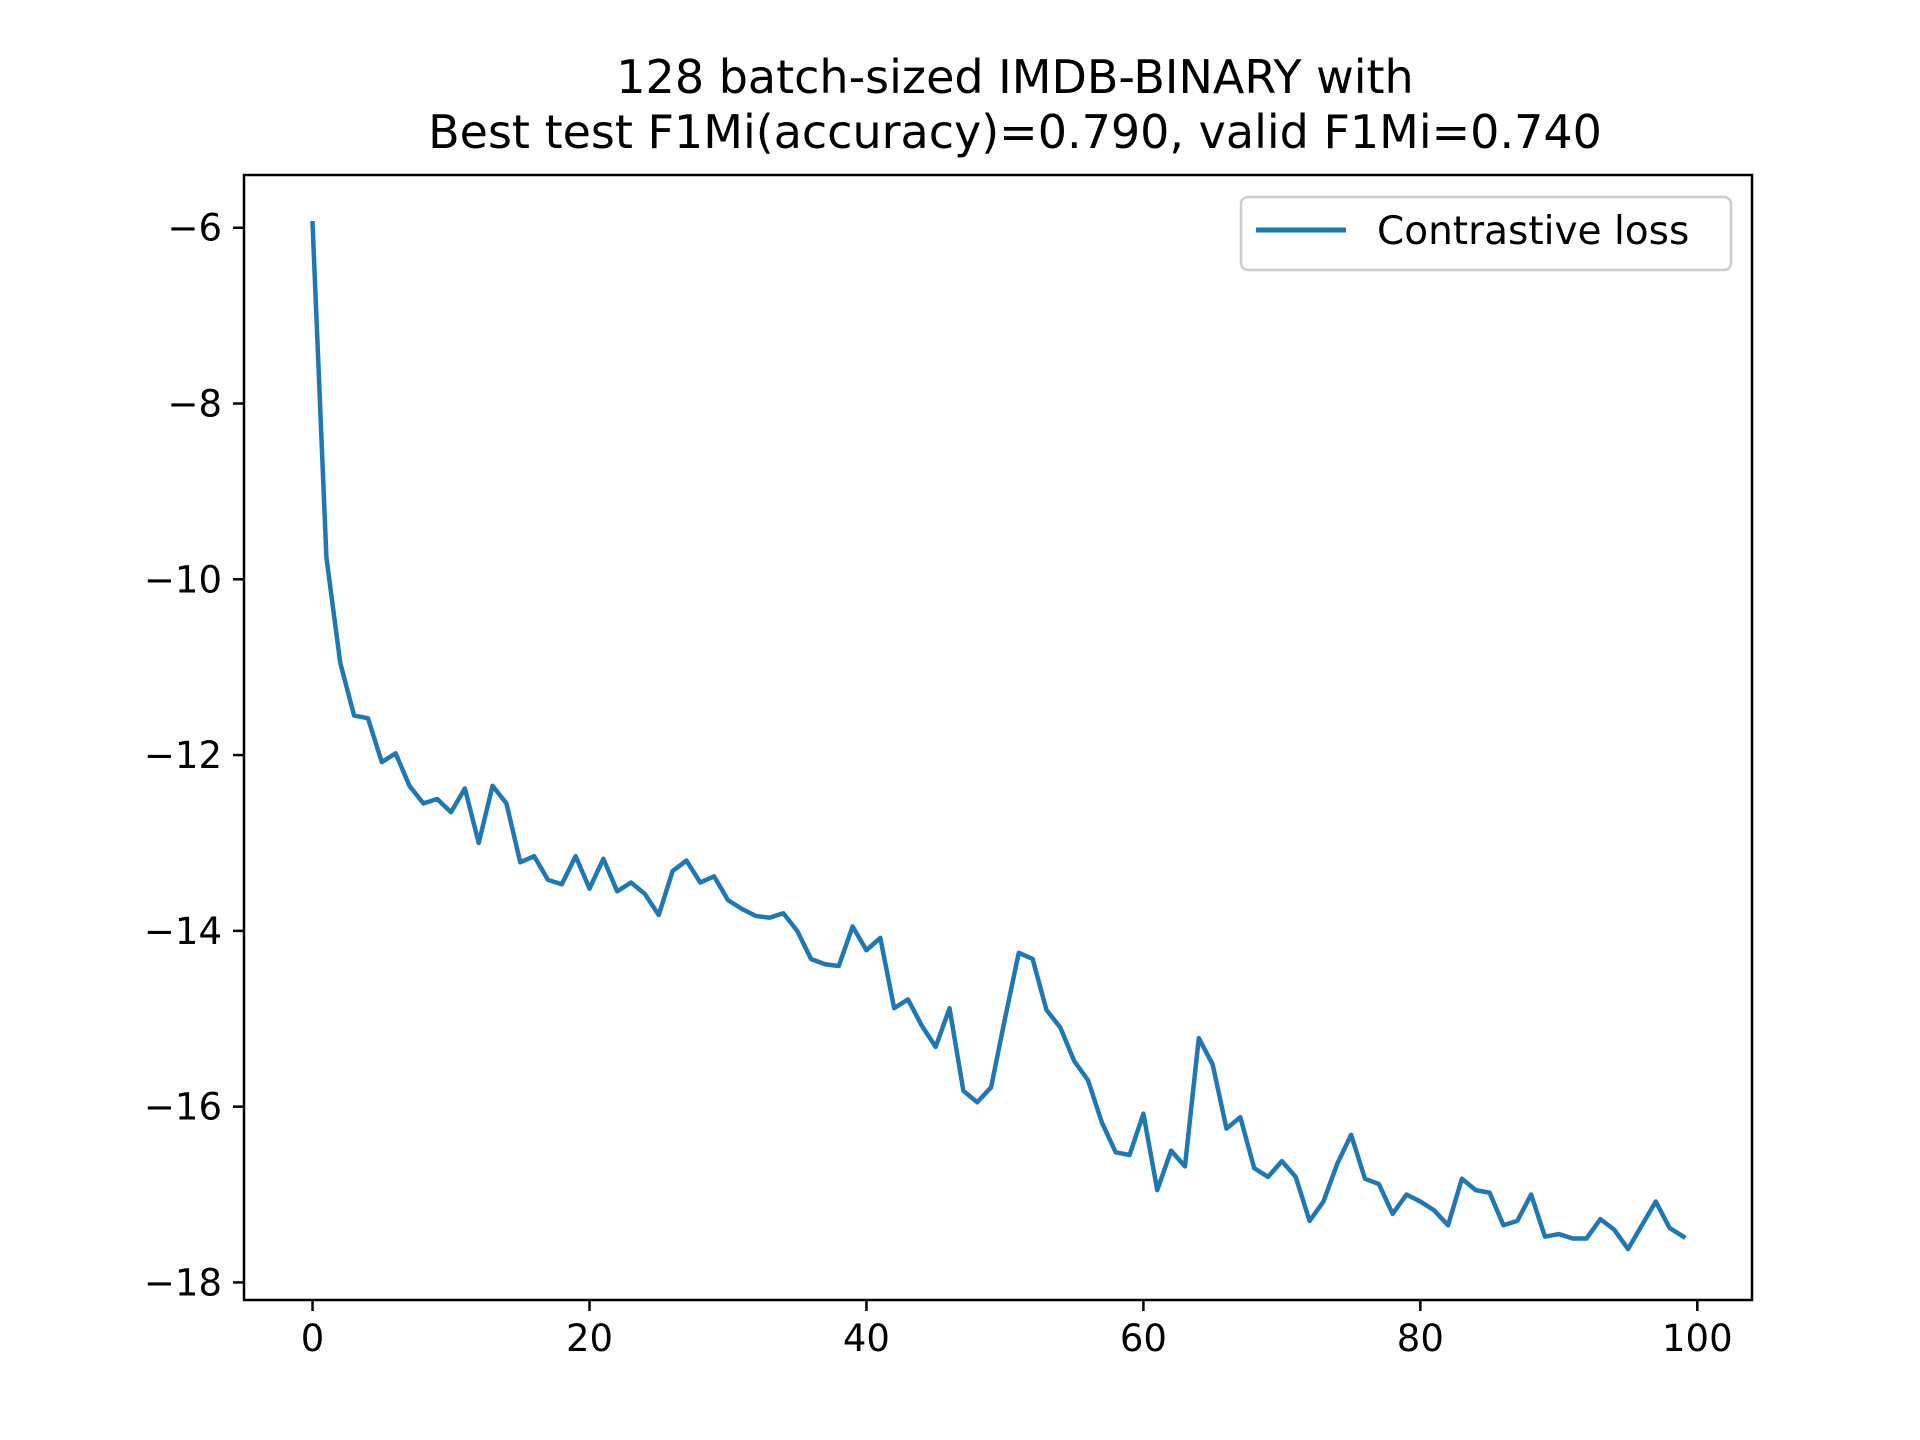 This screenshot has height=1440, width=1920. Describe the element at coordinates (183, 1107) in the screenshot. I see `y-tick-label: −16` at that location.